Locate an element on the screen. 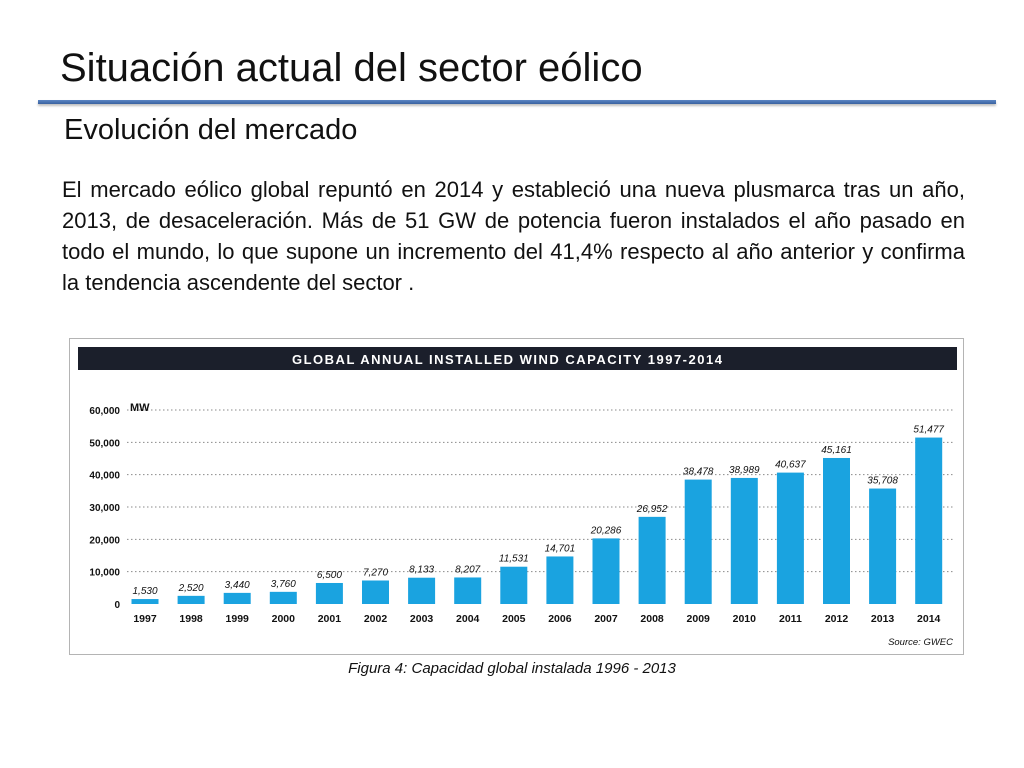 The image size is (1024, 768). bar-value-label: 26,952 is located at coordinates (652, 509).